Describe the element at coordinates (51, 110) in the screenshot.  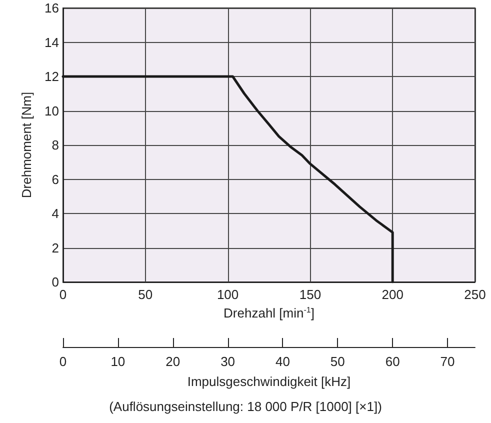
I see `y-tick-label: 10` at that location.